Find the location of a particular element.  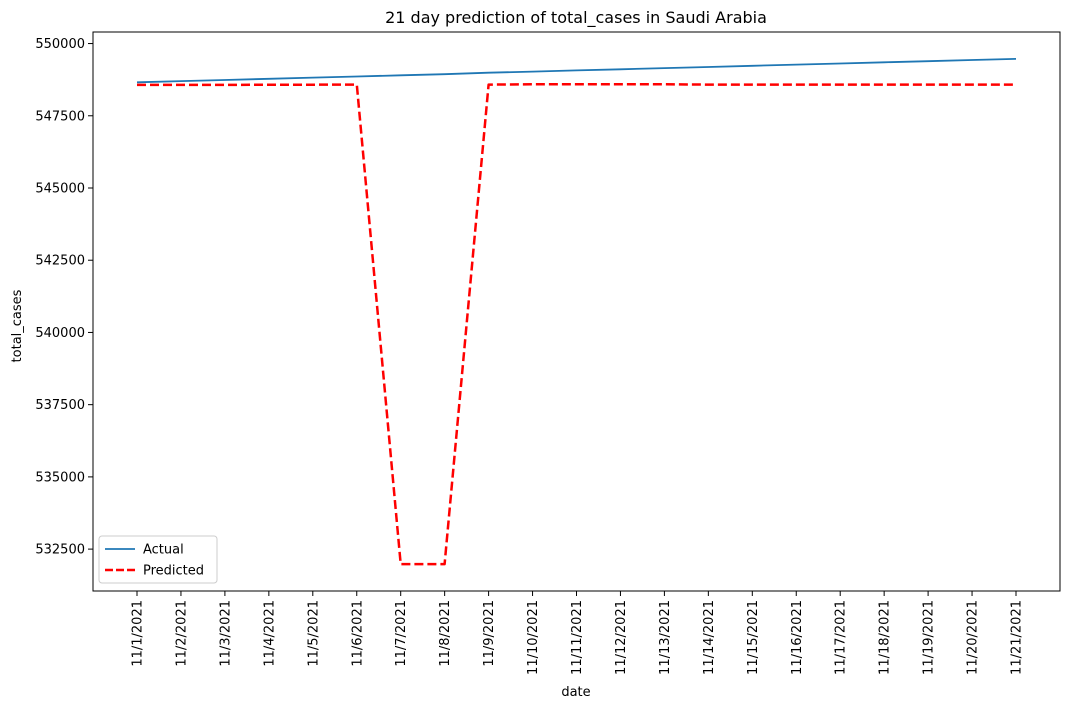

y-tick-label: 537500 is located at coordinates (60, 405).